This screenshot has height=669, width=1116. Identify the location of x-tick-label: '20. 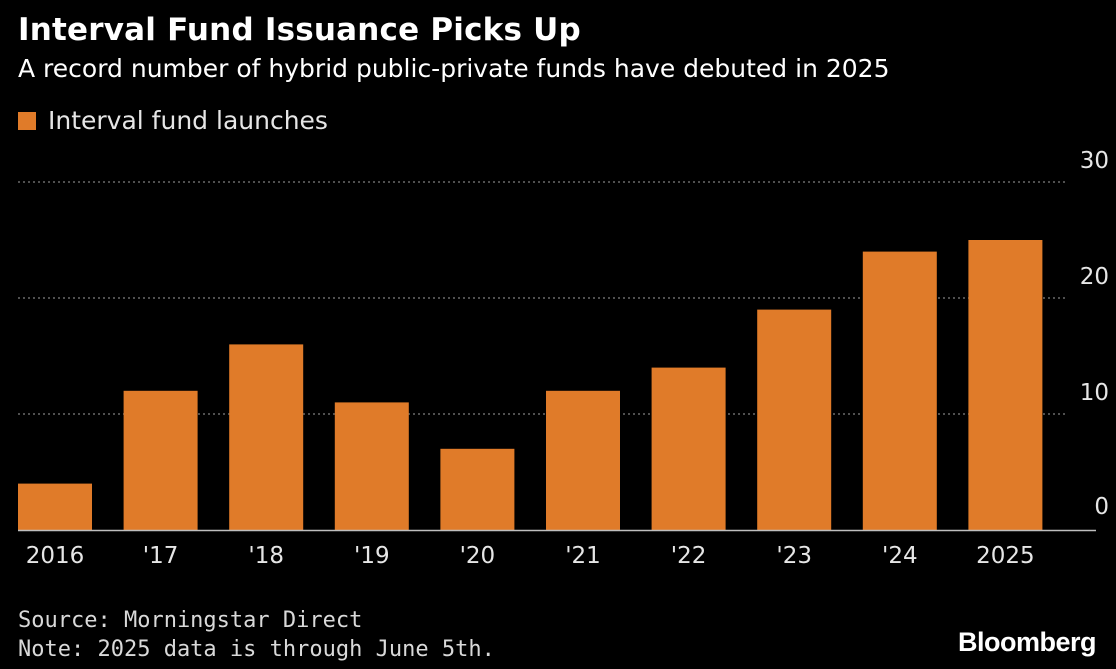
(478, 556).